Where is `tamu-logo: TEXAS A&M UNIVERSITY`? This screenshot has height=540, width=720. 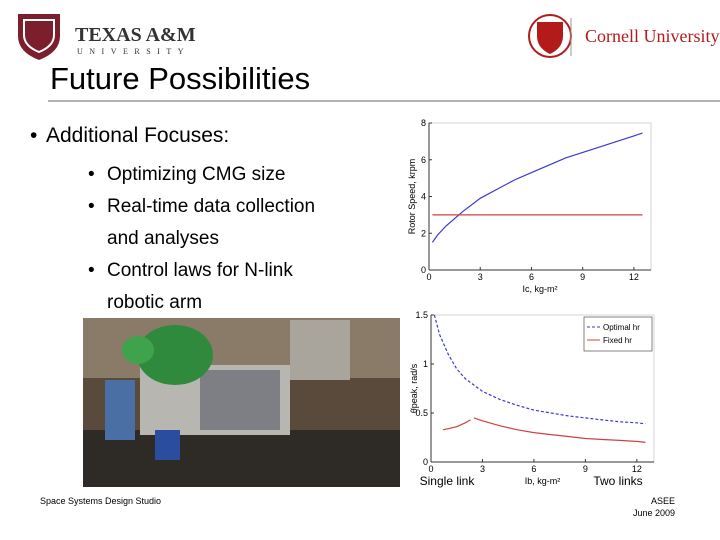
tamu-logo: TEXAS A&M UNIVERSITY is located at coordinates (107, 37).